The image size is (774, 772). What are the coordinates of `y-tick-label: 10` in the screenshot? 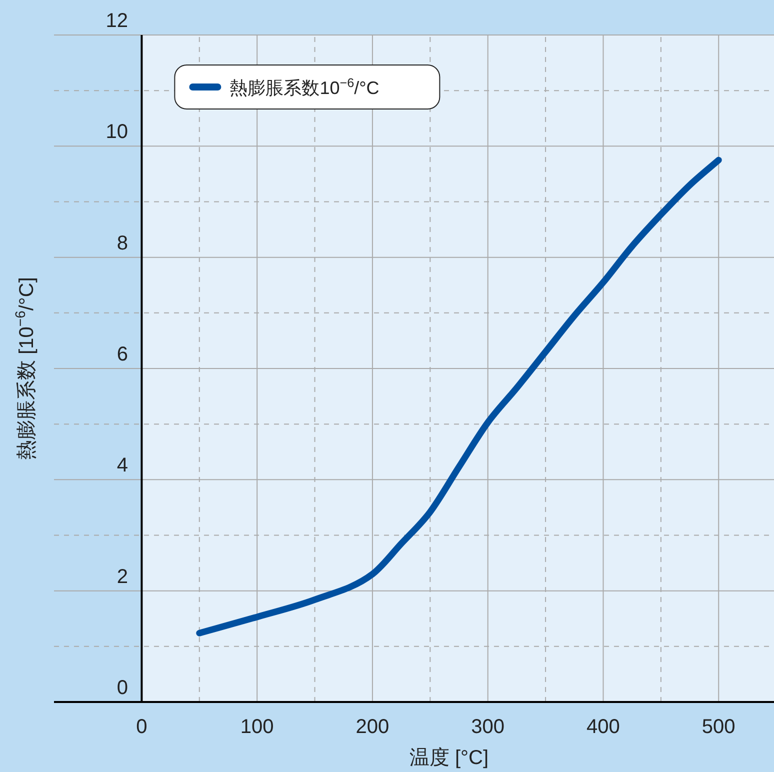 It's located at (117, 132).